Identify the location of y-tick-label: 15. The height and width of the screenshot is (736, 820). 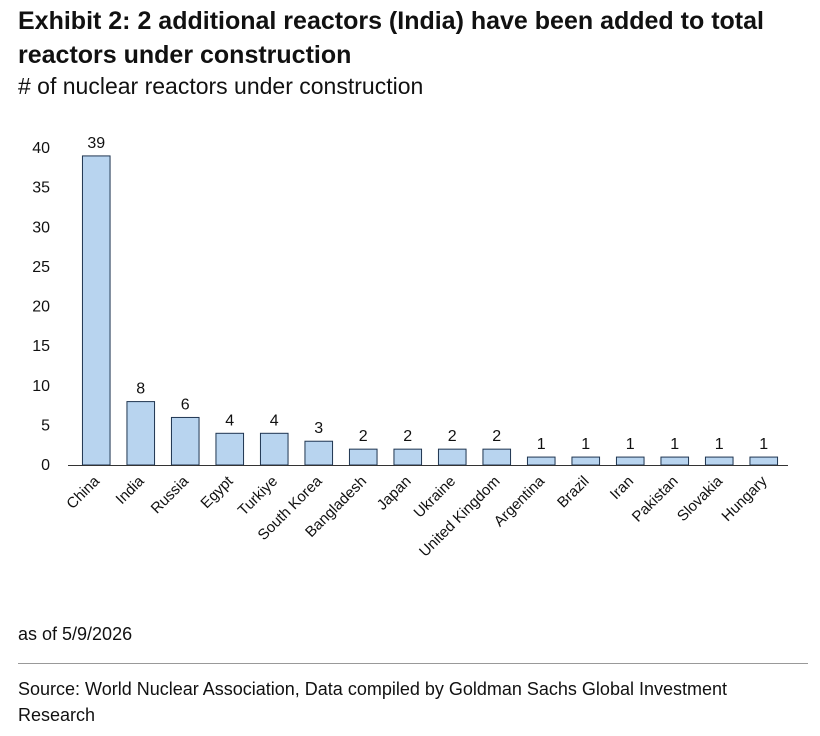
(41, 346).